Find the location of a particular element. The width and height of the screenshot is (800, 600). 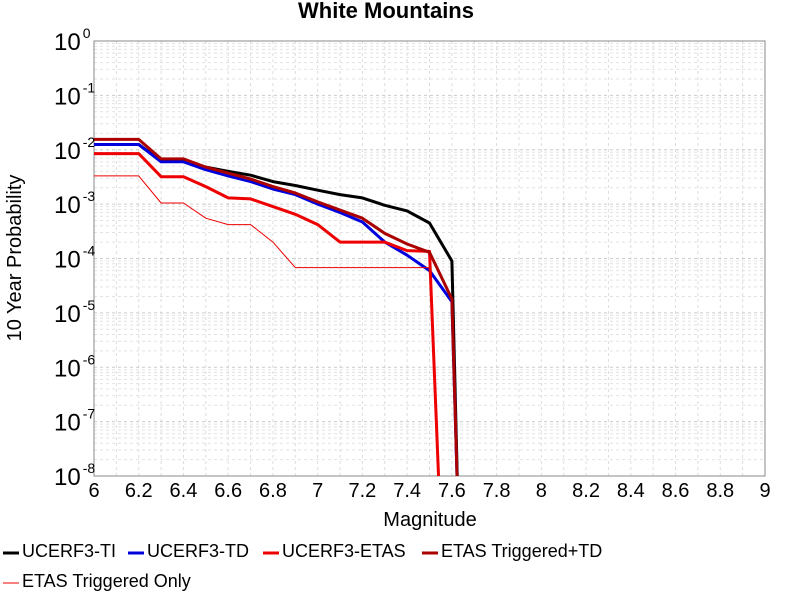

y-tick-label: 10 -4 is located at coordinates (74, 258).